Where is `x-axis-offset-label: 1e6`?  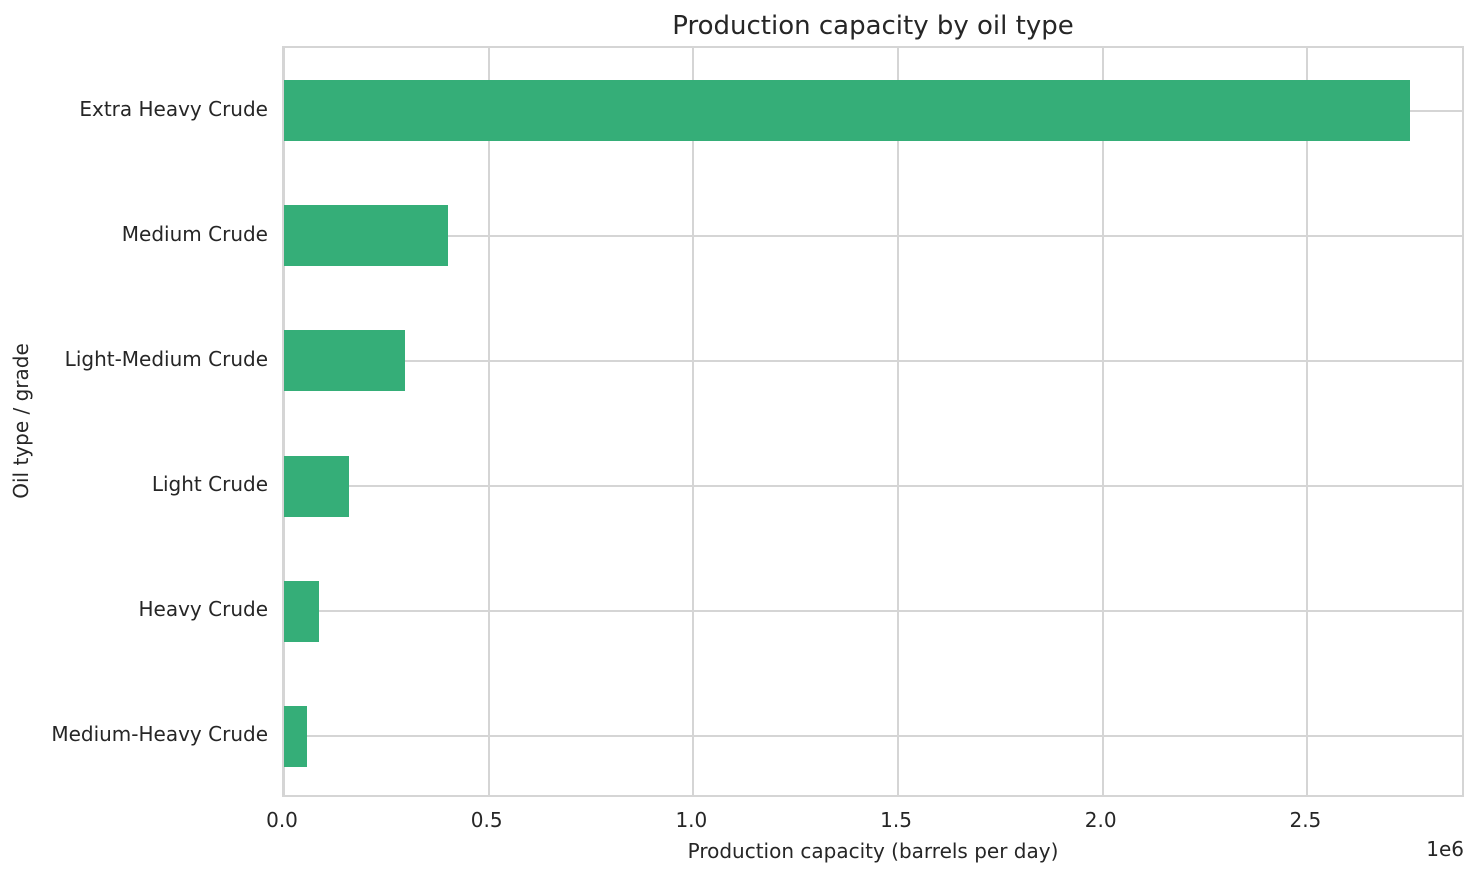 x-axis-offset-label: 1e6 is located at coordinates (1445, 849).